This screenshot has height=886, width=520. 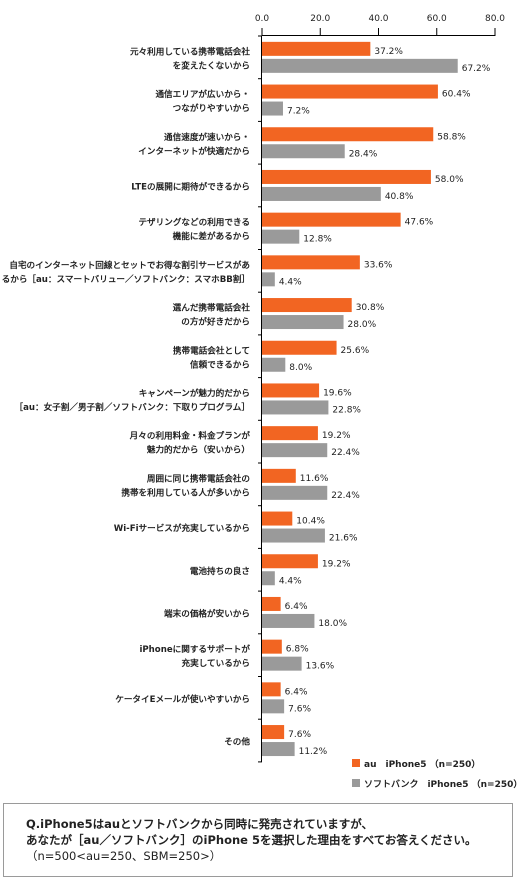 What do you see at coordinates (211, 108) in the screenshot?
I see `category-label: つながりやすいから` at bounding box center [211, 108].